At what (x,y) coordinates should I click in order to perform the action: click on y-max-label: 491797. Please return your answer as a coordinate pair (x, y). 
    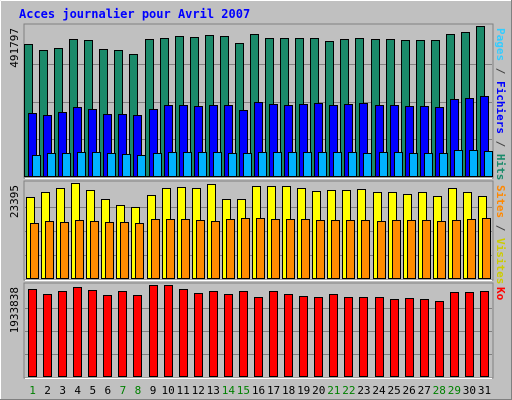
    Looking at the image, I should click on (14, 48).